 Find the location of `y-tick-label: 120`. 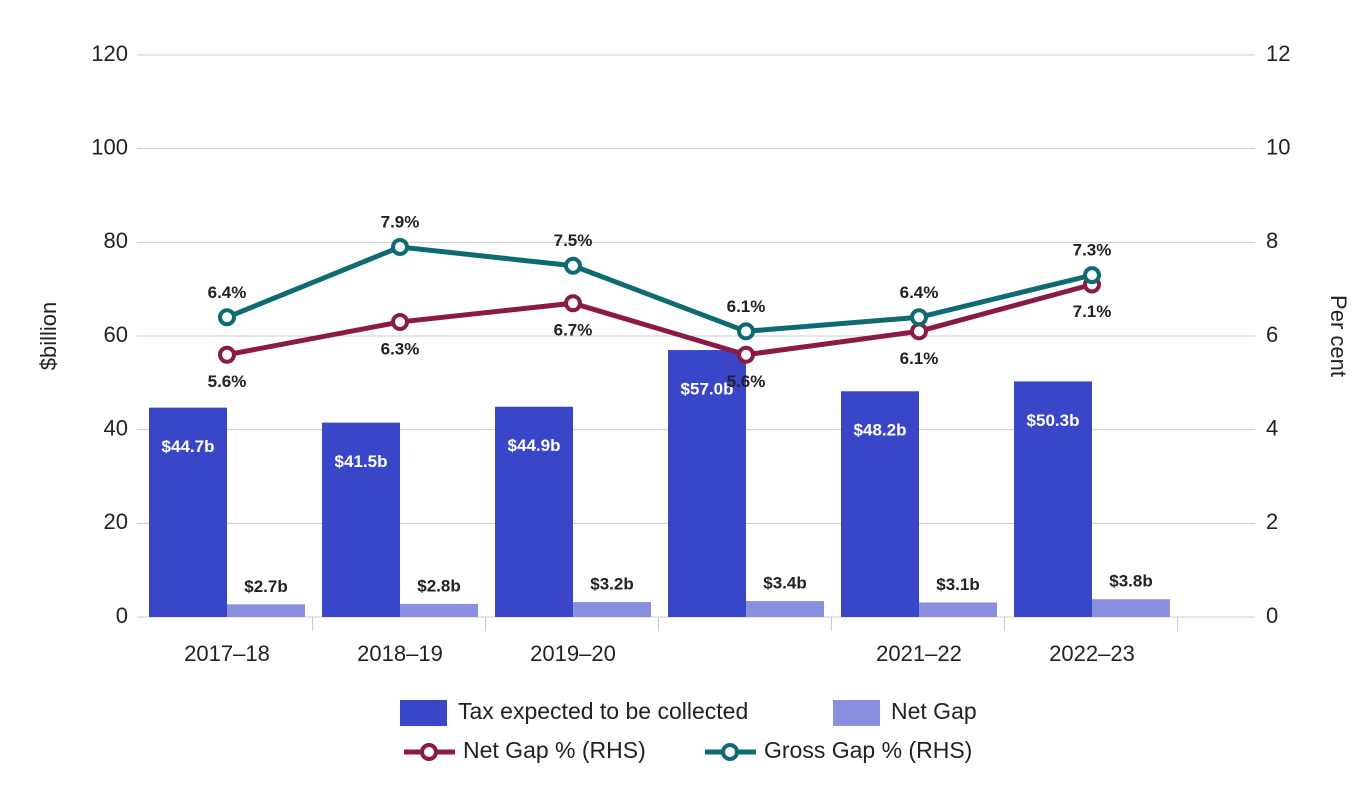

y-tick-label: 120 is located at coordinates (109, 53).